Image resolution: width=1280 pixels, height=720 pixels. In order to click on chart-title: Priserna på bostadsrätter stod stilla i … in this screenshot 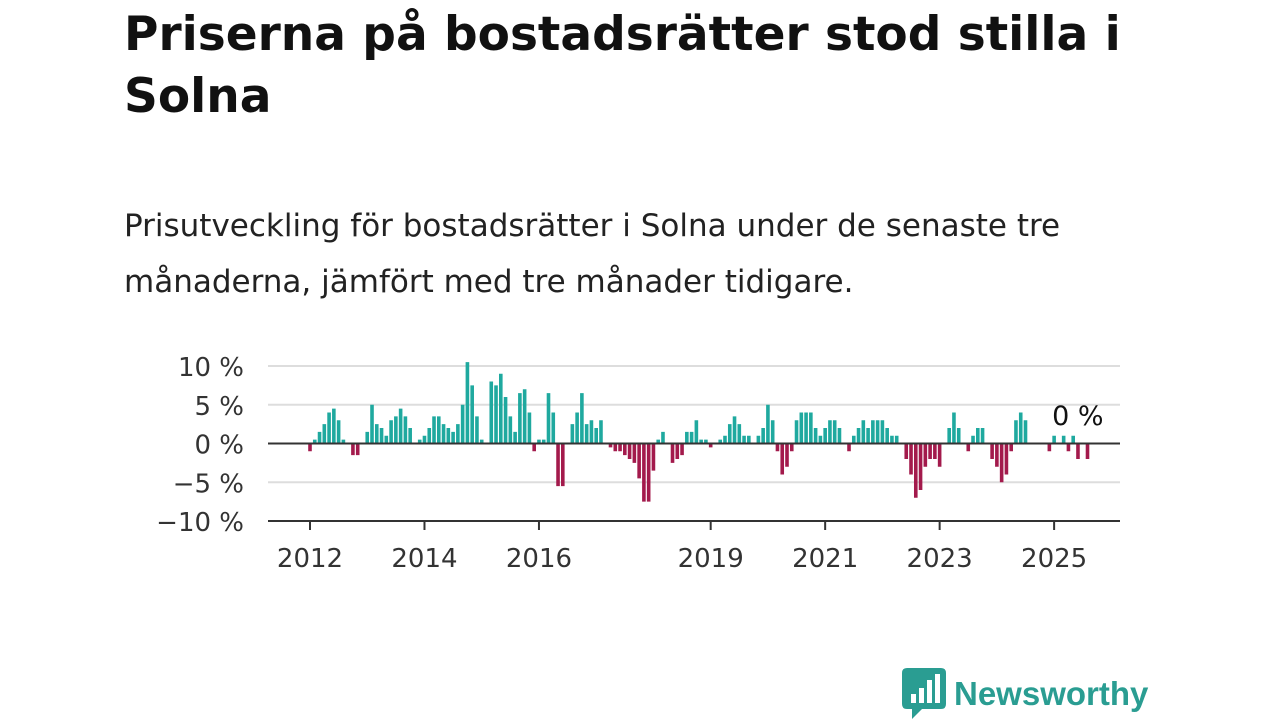, I will do `click(622, 65)`.